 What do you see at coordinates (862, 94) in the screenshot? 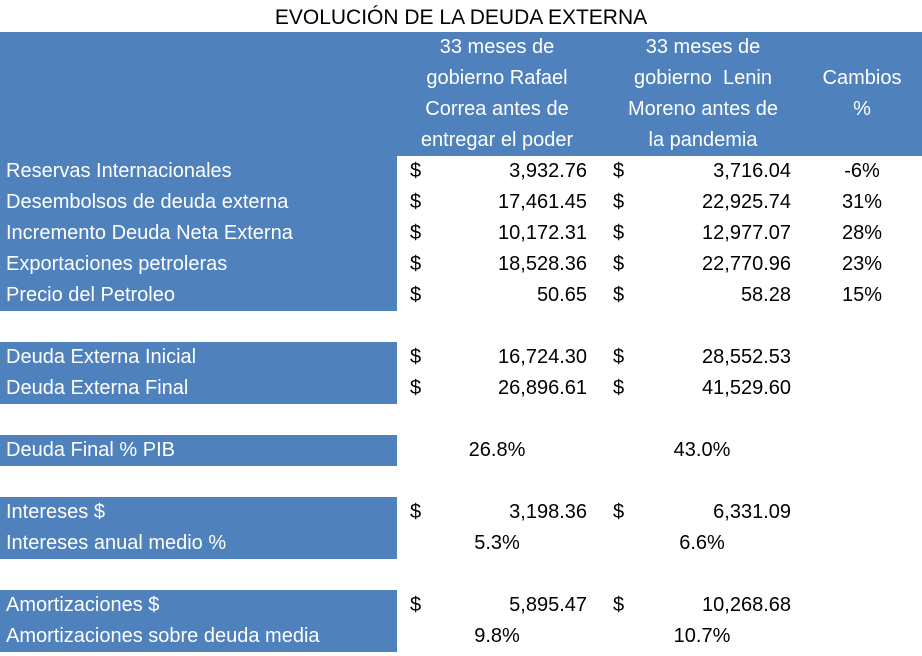
I see `header-column: Cambios%` at bounding box center [862, 94].